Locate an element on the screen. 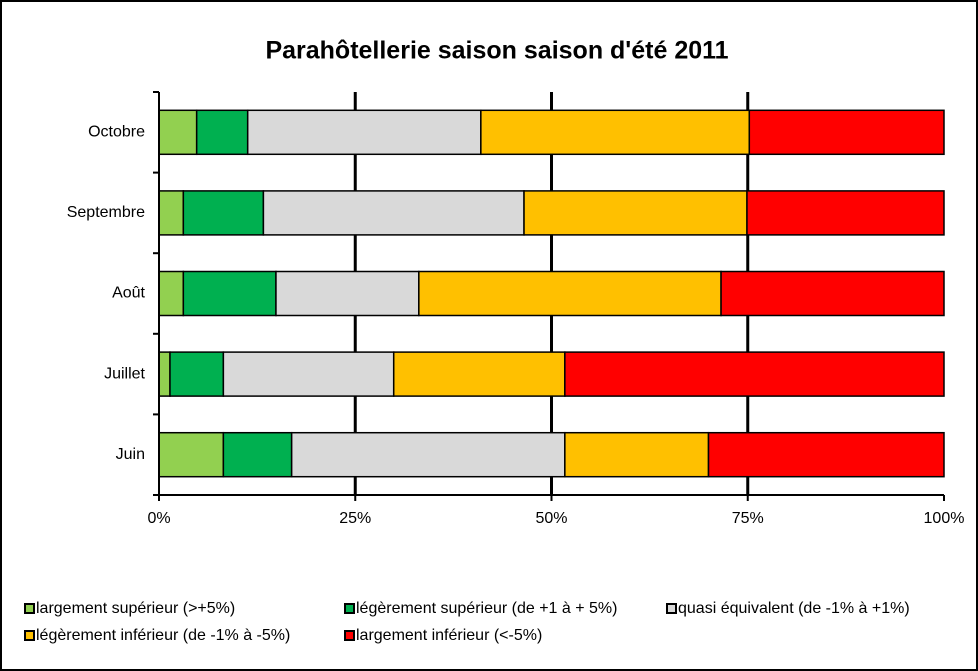 The image size is (978, 671). legend-label: quasi équivalent (de -1% à +1%) is located at coordinates (794, 608).